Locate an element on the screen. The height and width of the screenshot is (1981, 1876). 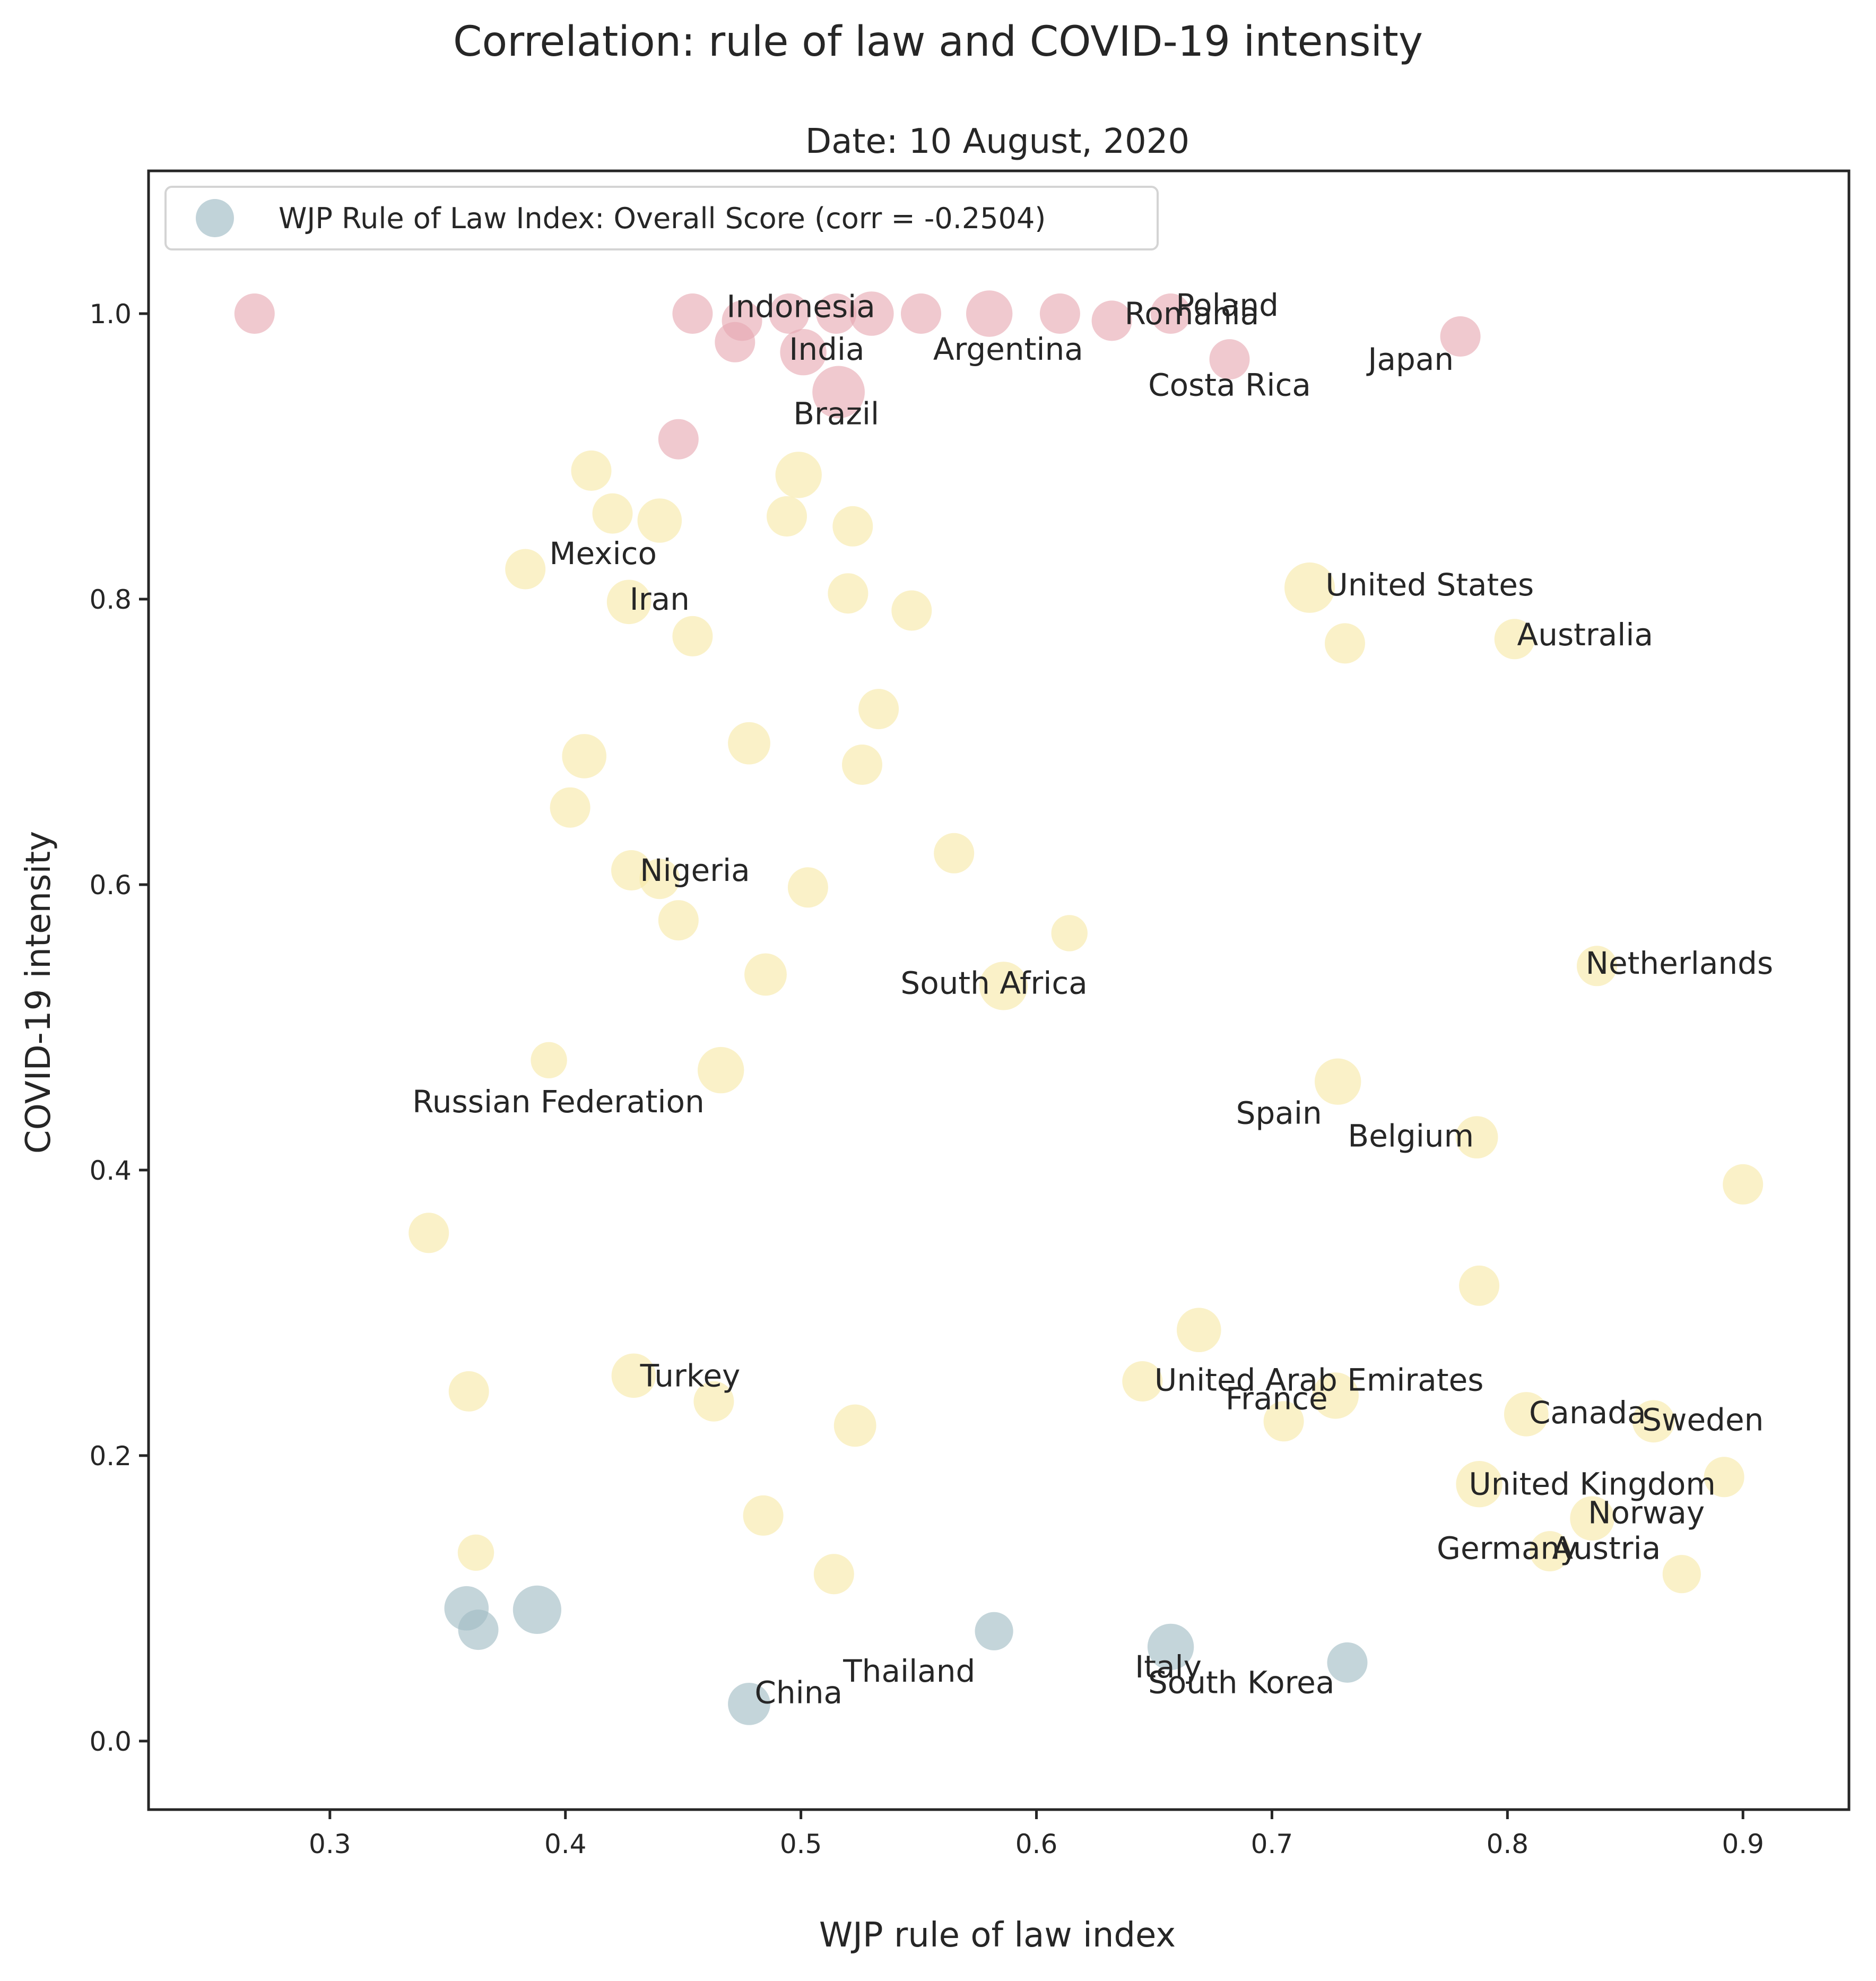
point-annotation: Indonesia is located at coordinates (800, 307).